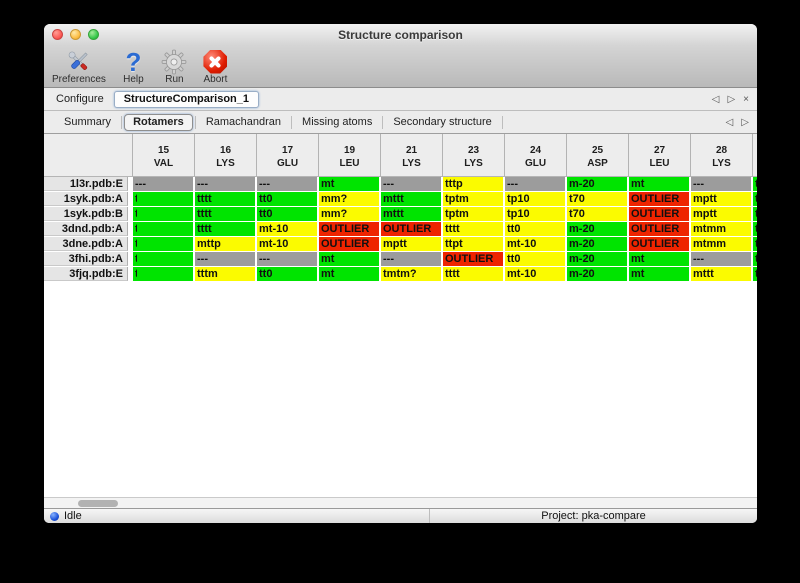 This screenshot has width=800, height=583. What do you see at coordinates (474, 155) in the screenshot?
I see `column-header-23: 23 LYS` at bounding box center [474, 155].